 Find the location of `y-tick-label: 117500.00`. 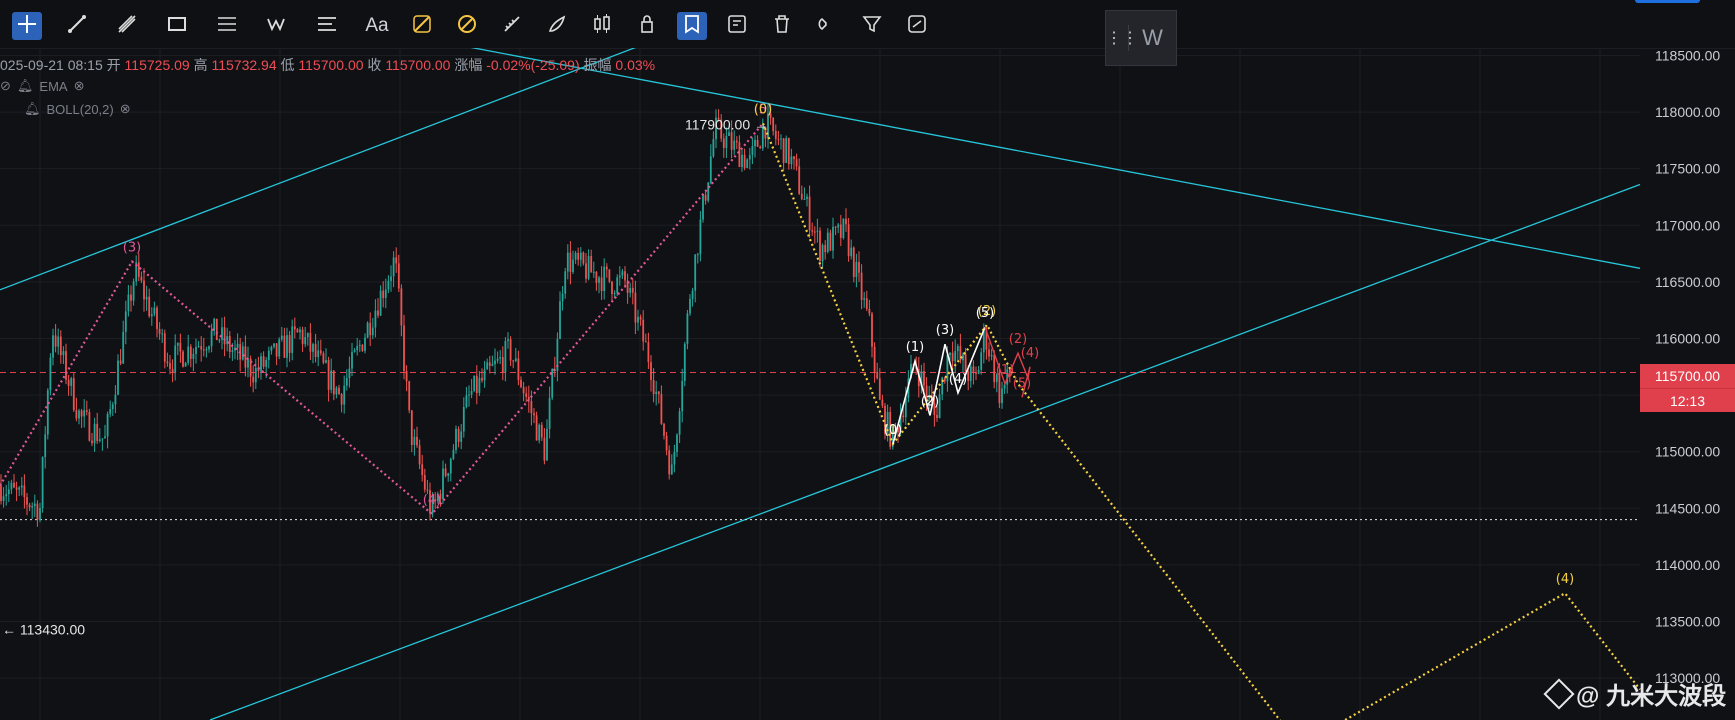

y-tick-label: 117500.00 is located at coordinates (1687, 169).